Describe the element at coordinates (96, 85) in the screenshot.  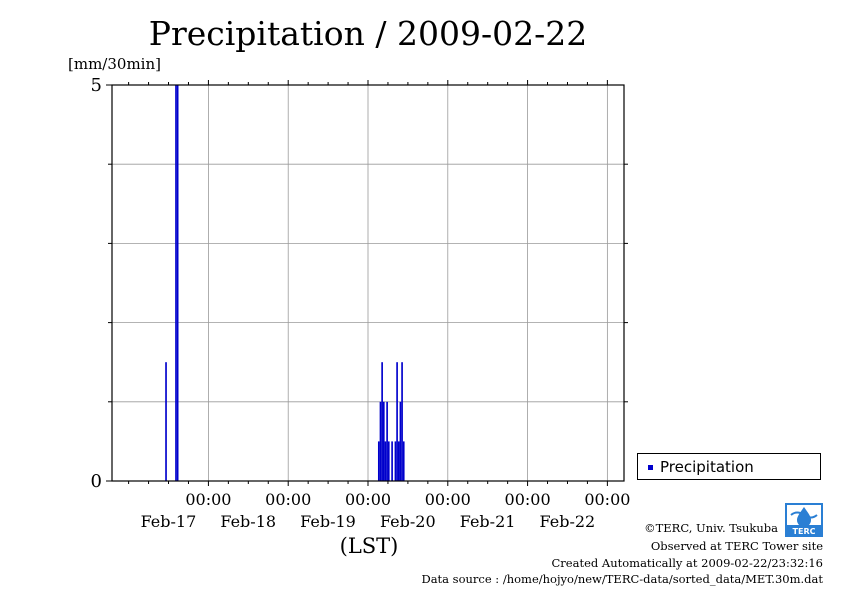
I see `y-tick-label: 5` at that location.